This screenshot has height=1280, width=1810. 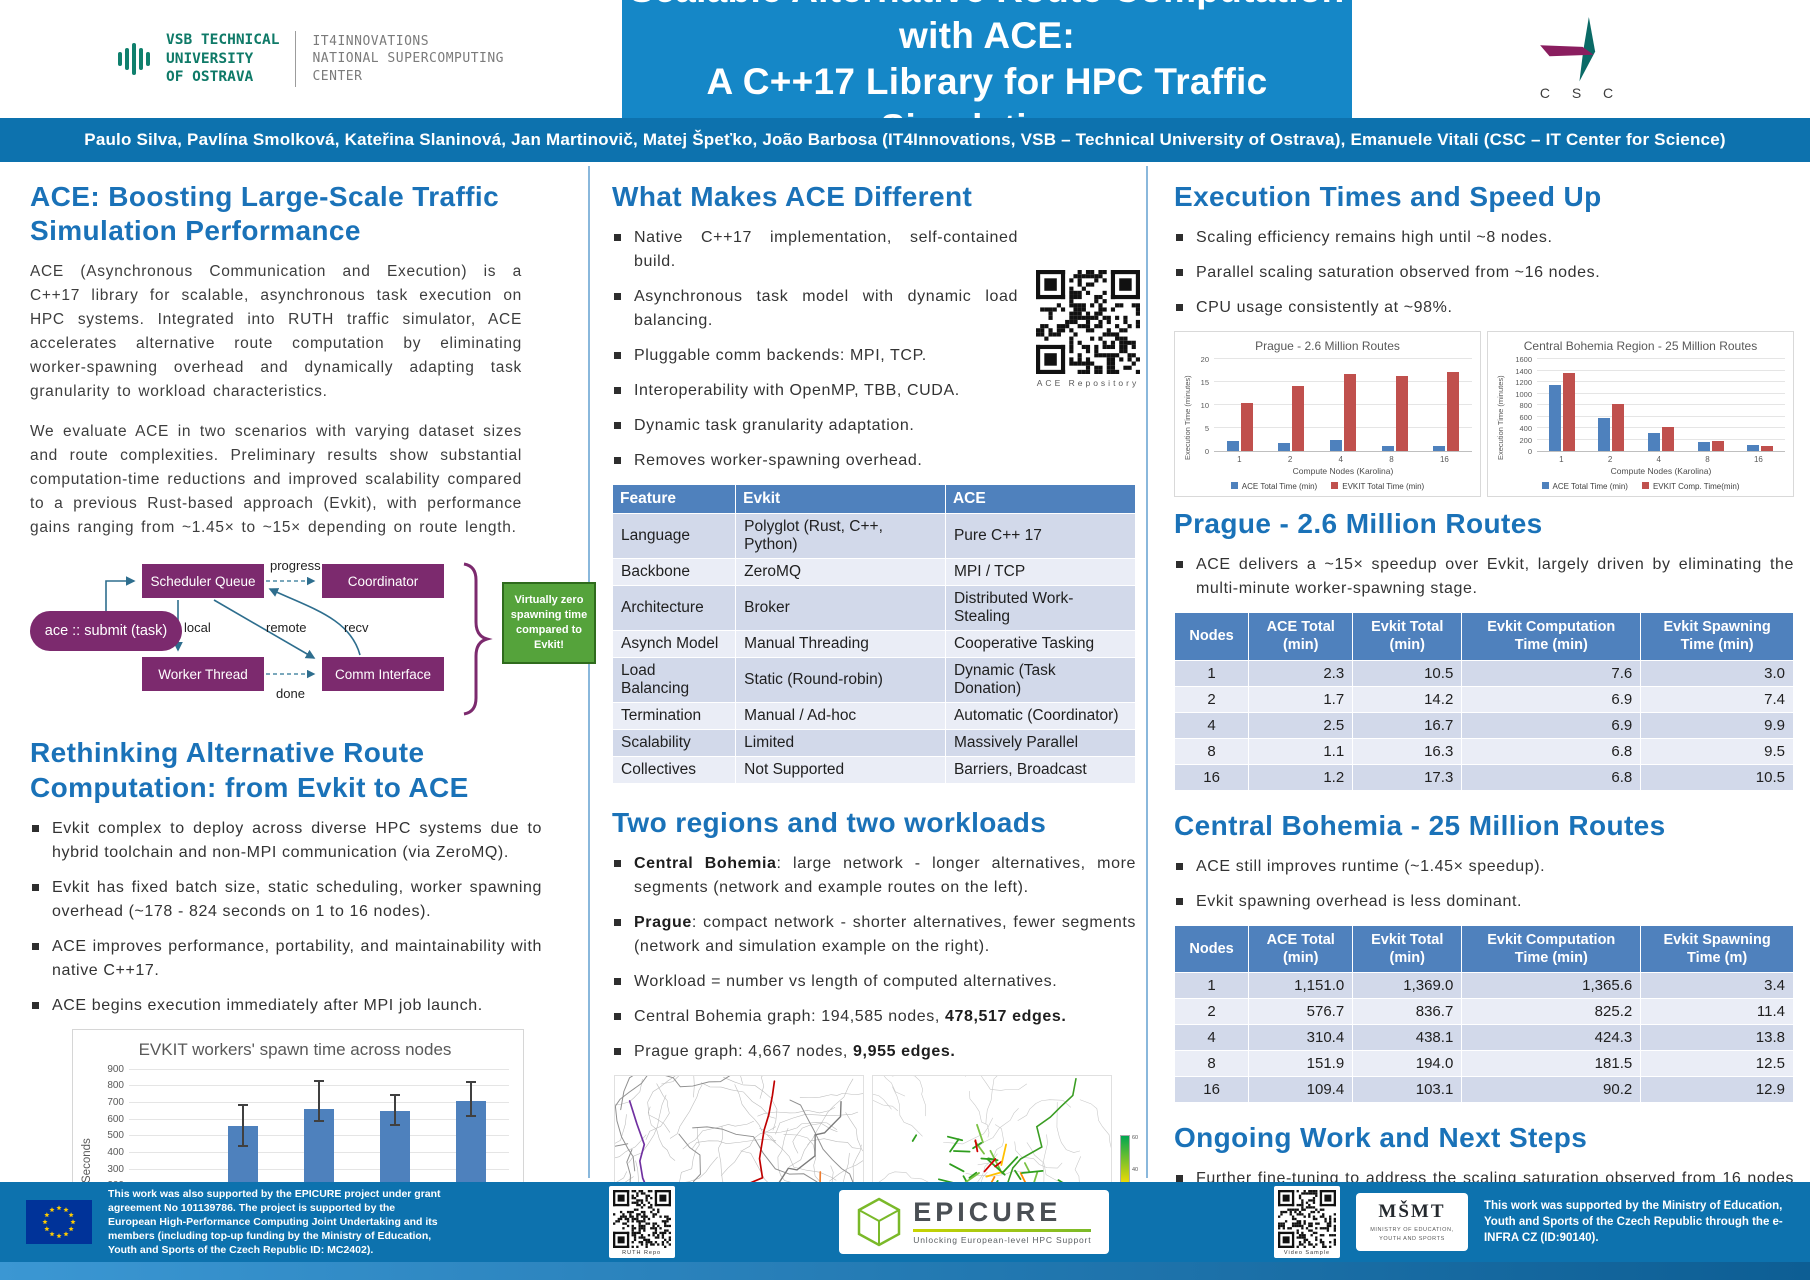 I want to click on table-row: Scalability Limited Massively Parallel, so click(x=874, y=743).